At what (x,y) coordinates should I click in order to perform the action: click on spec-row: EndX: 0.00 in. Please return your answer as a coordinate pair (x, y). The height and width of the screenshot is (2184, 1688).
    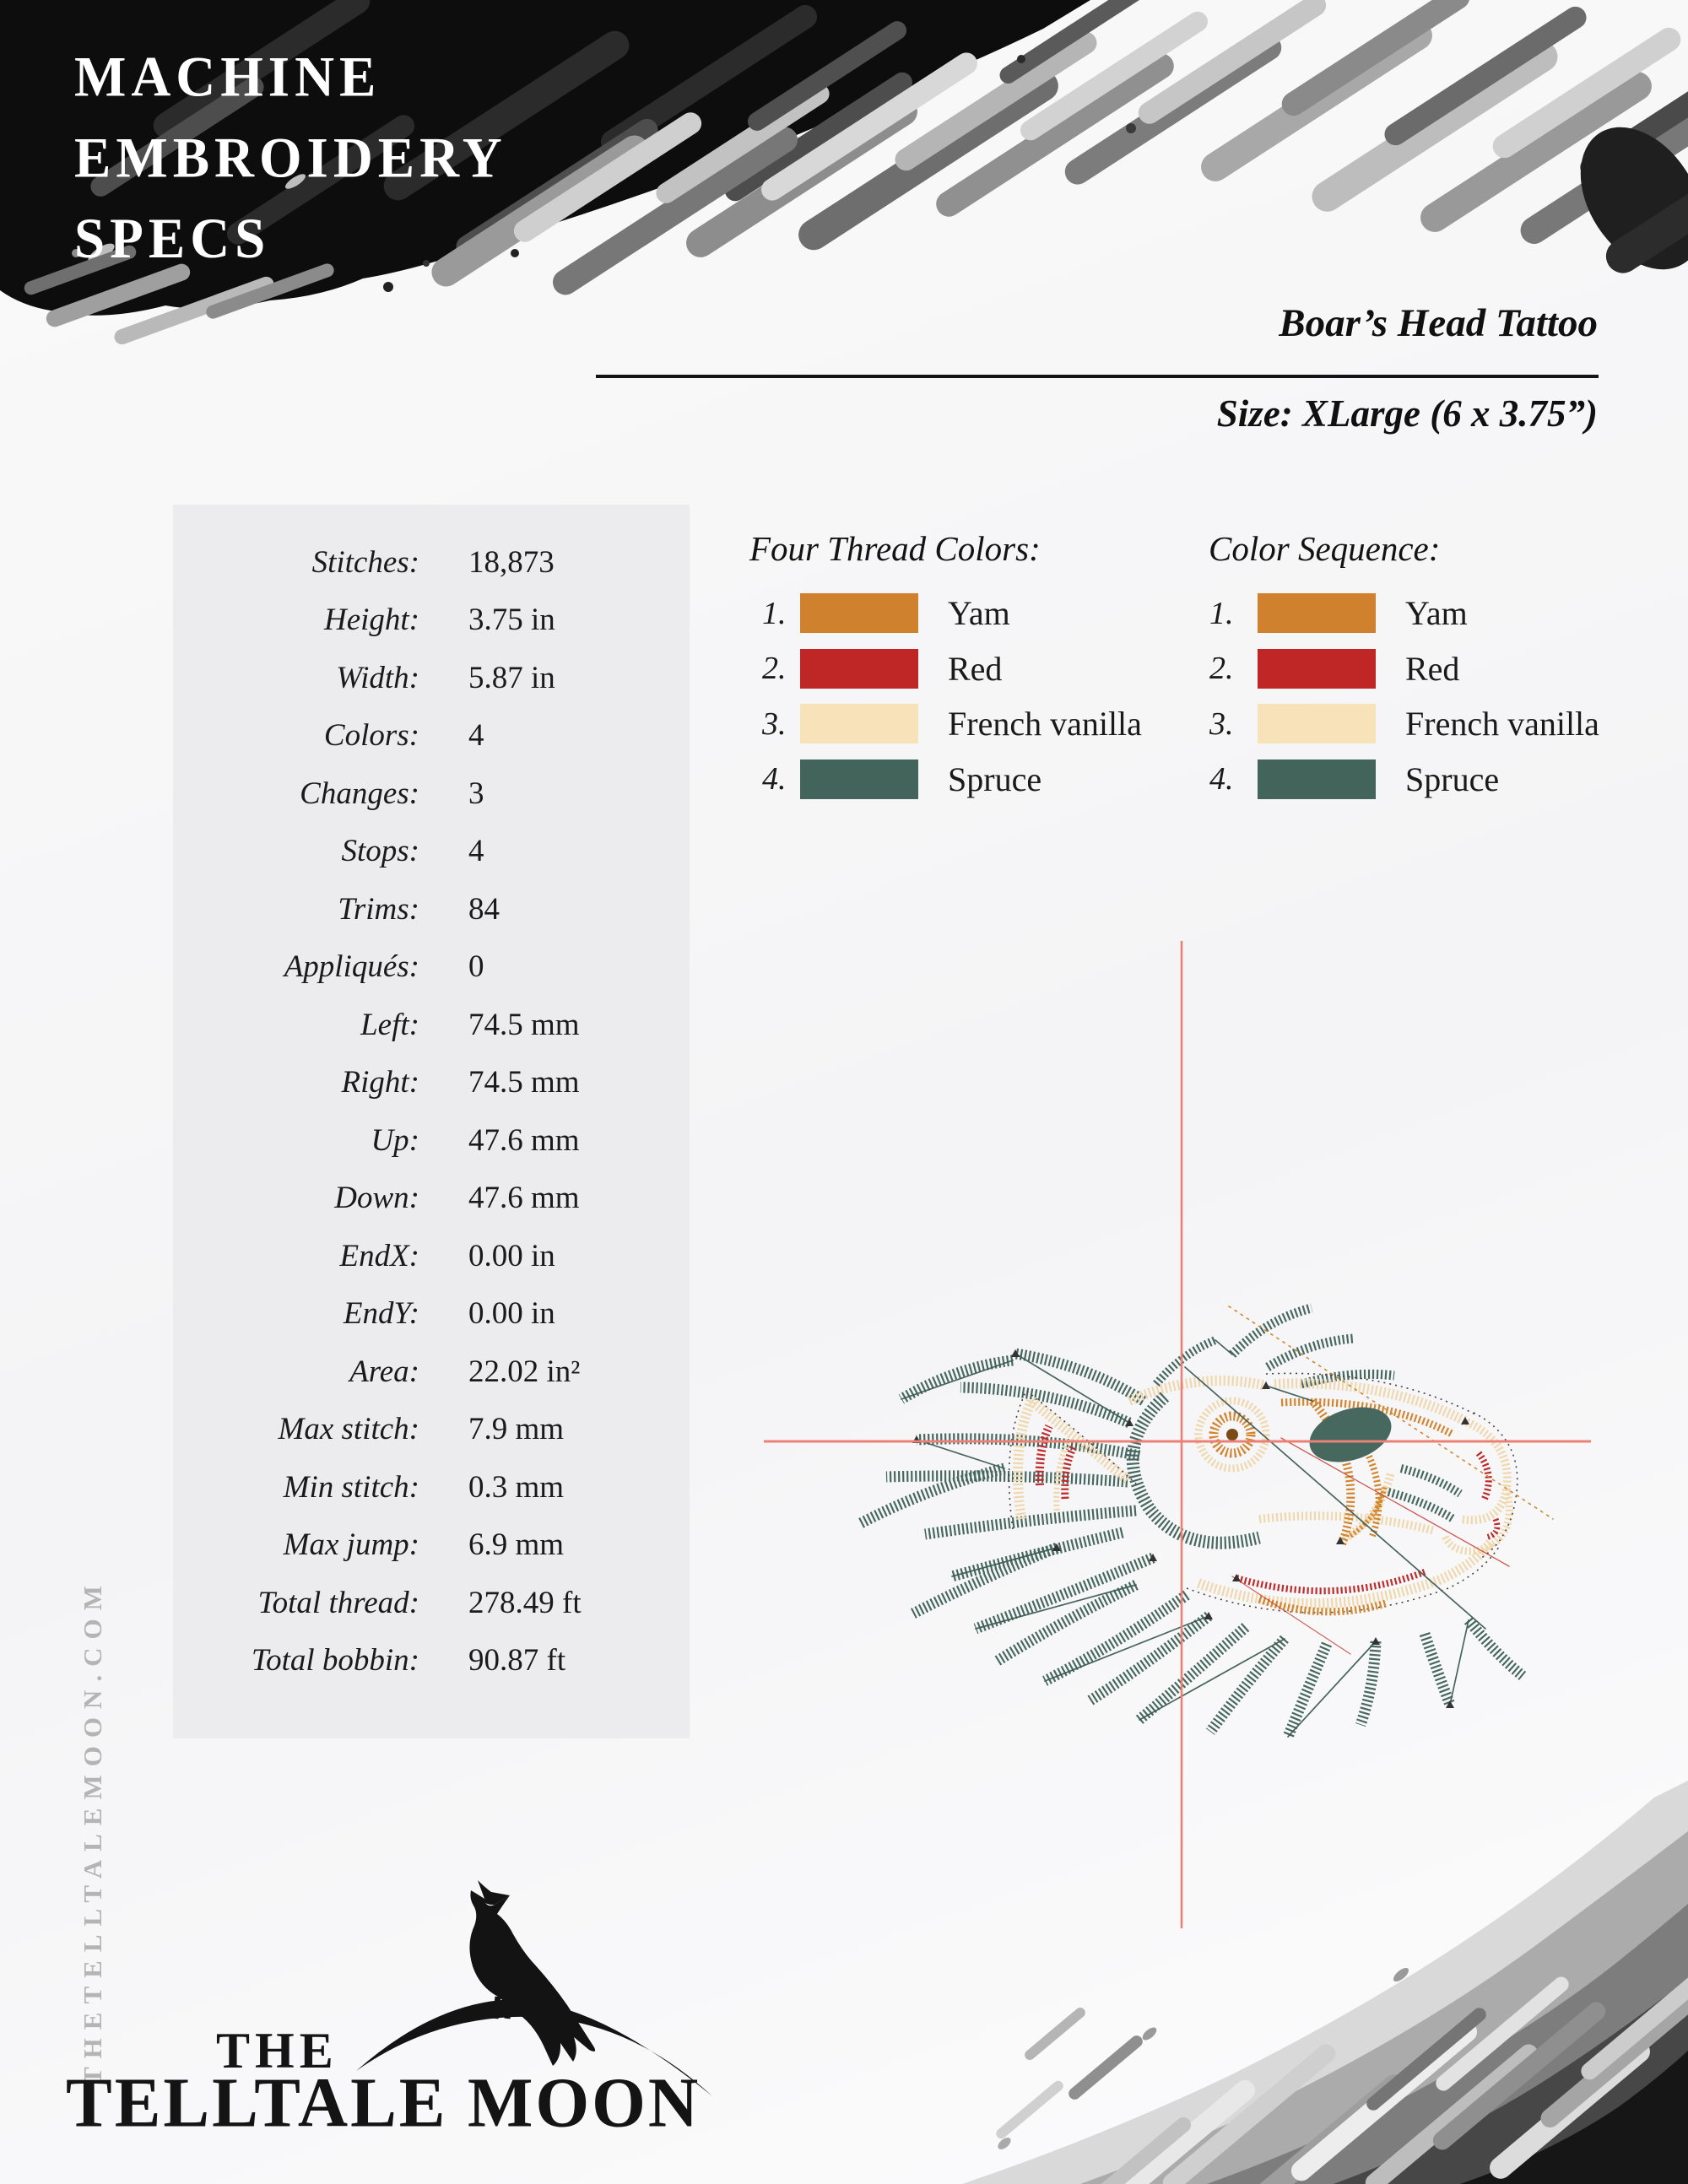
    Looking at the image, I should click on (431, 1256).